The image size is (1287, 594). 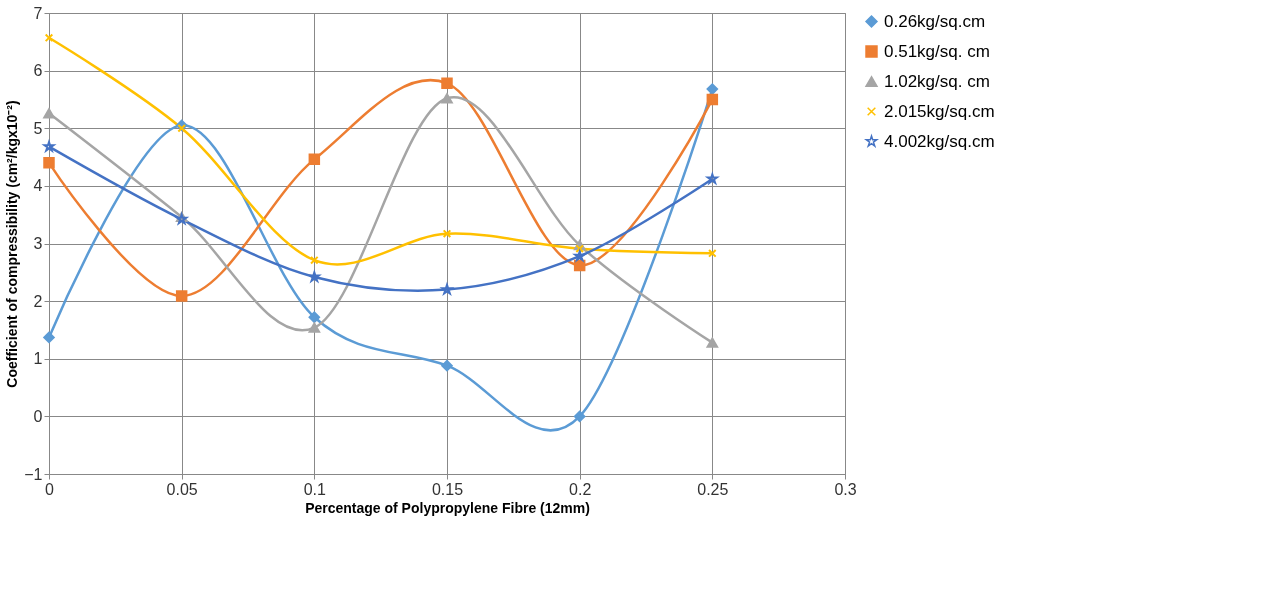 I want to click on x-tick-label: 0, so click(x=50, y=489).